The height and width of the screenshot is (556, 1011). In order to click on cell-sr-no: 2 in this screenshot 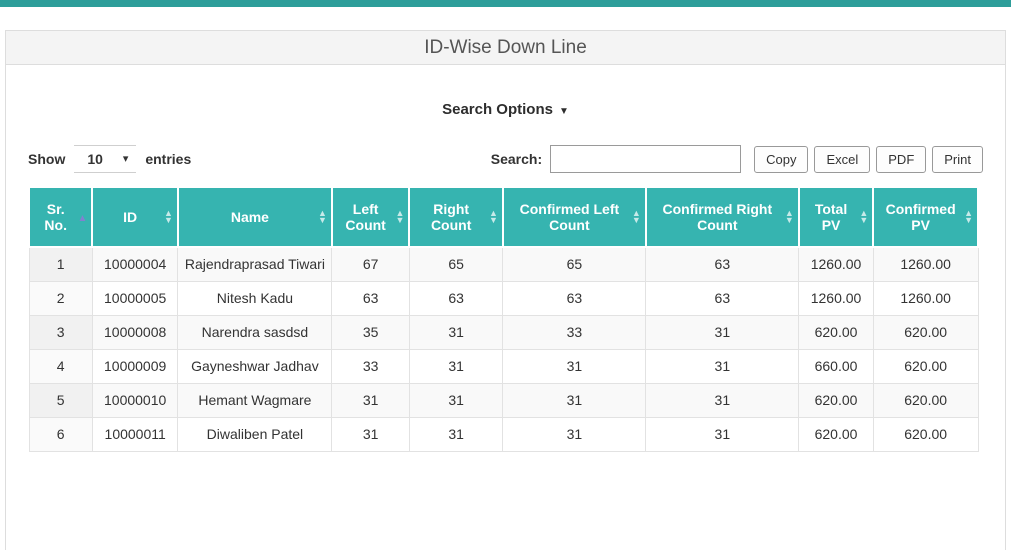, I will do `click(60, 298)`.